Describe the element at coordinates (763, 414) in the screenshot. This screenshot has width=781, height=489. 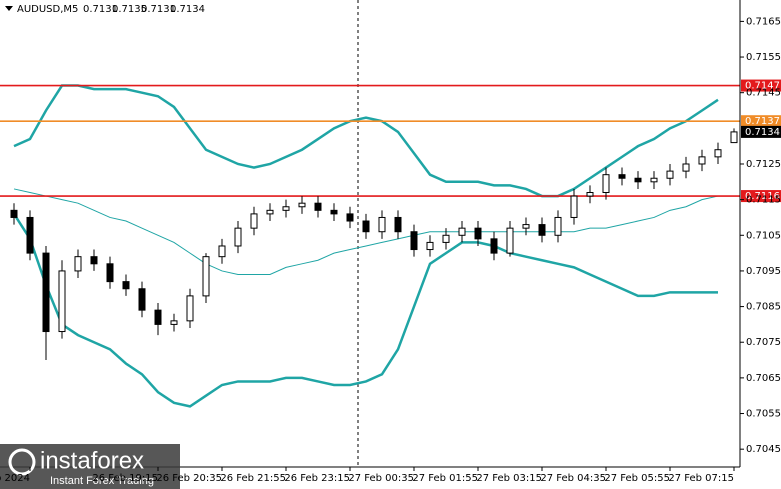
I see `y-tick-label: 0.7055` at that location.